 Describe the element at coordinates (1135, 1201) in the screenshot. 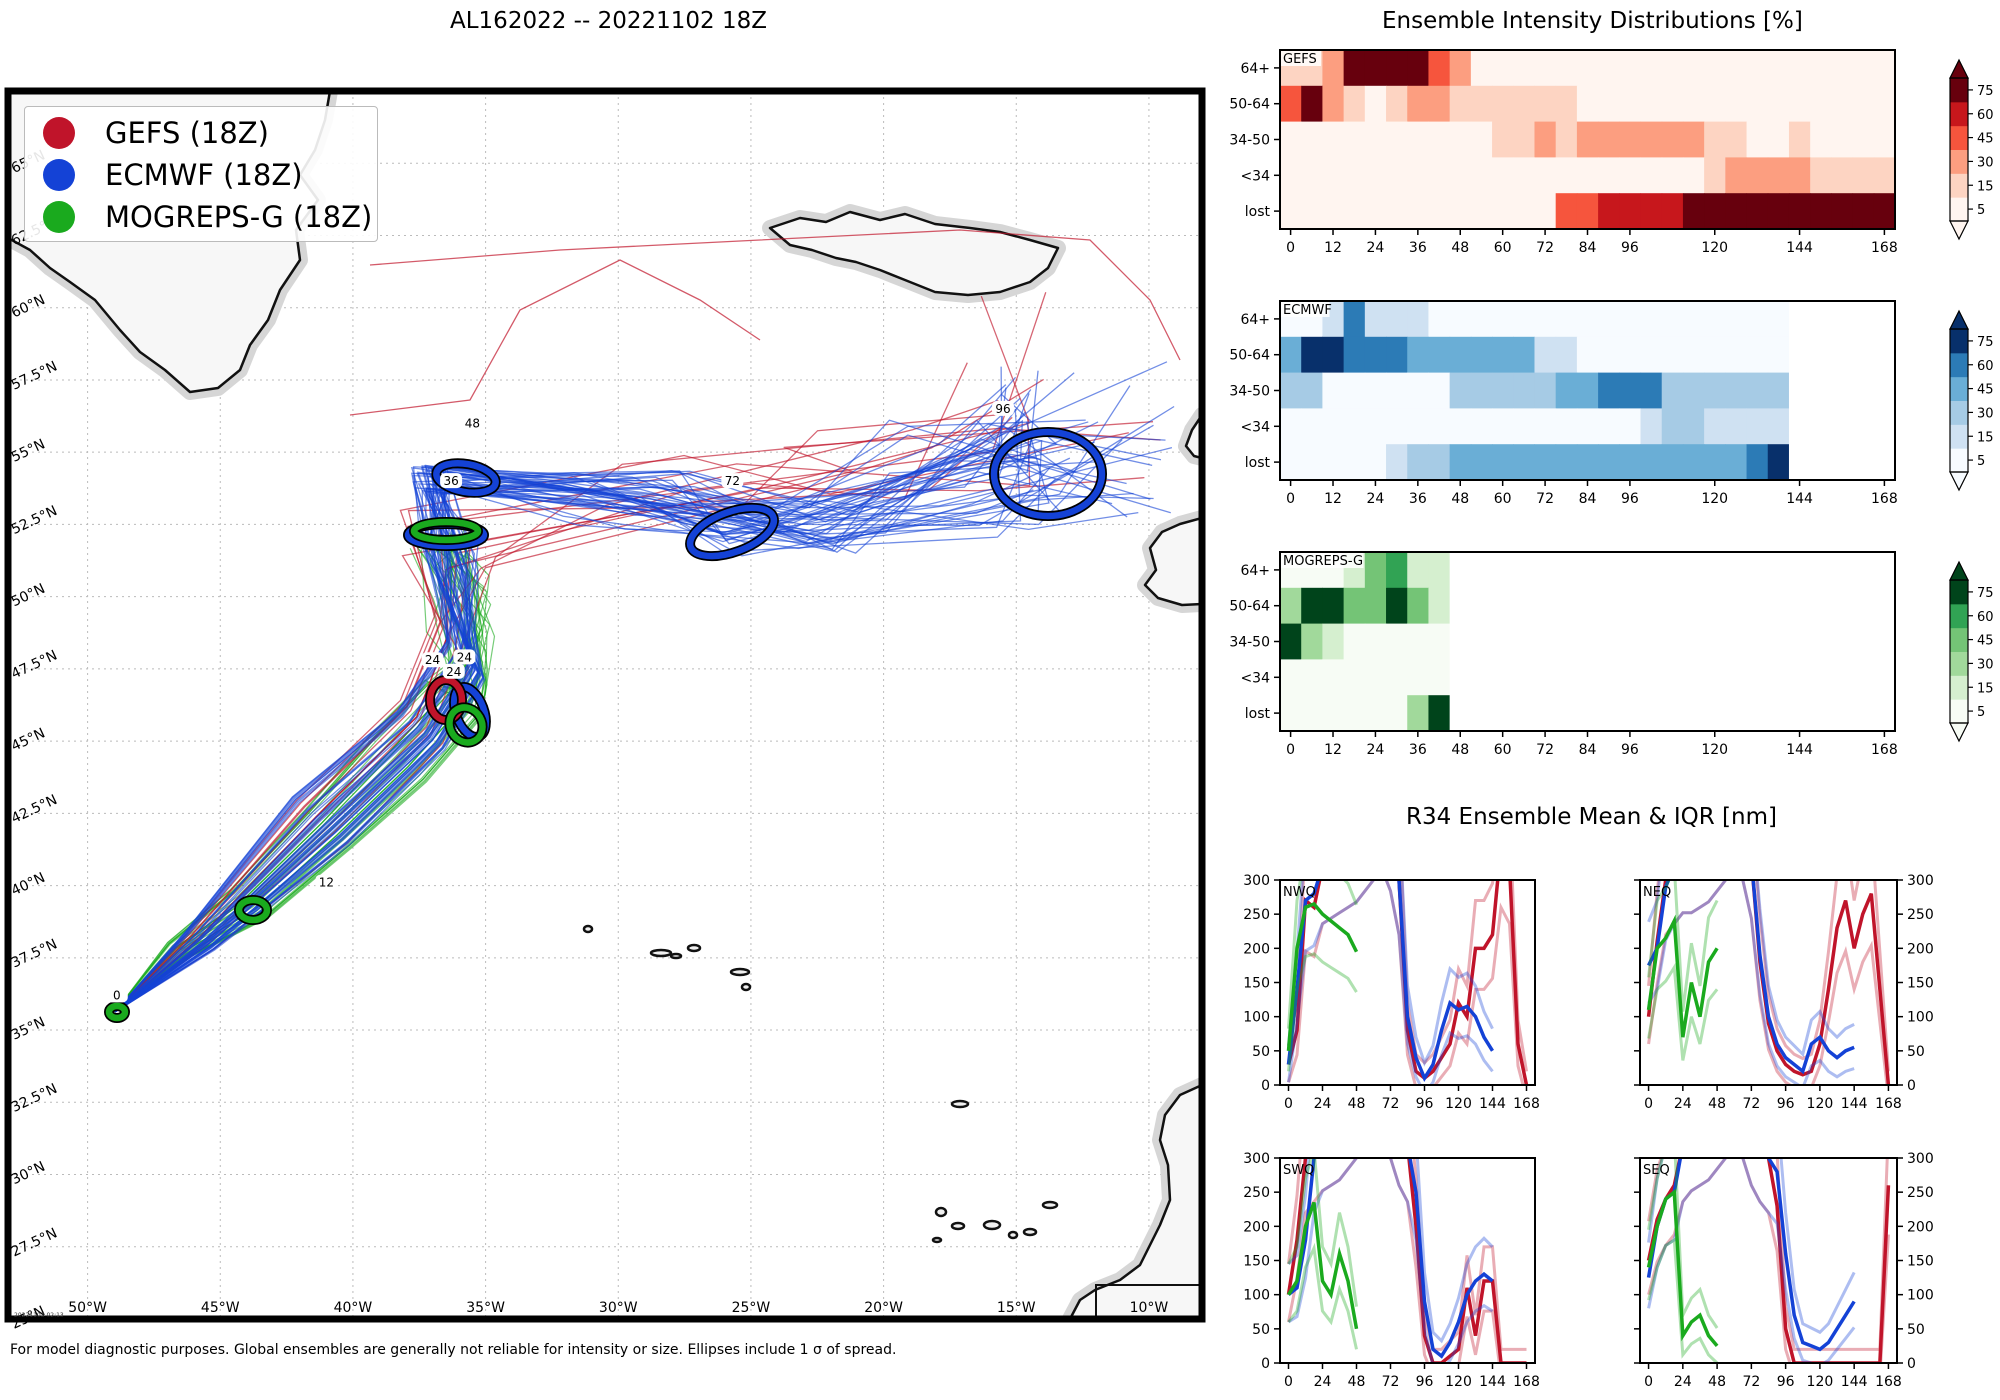

I see `iberia-landmass` at that location.